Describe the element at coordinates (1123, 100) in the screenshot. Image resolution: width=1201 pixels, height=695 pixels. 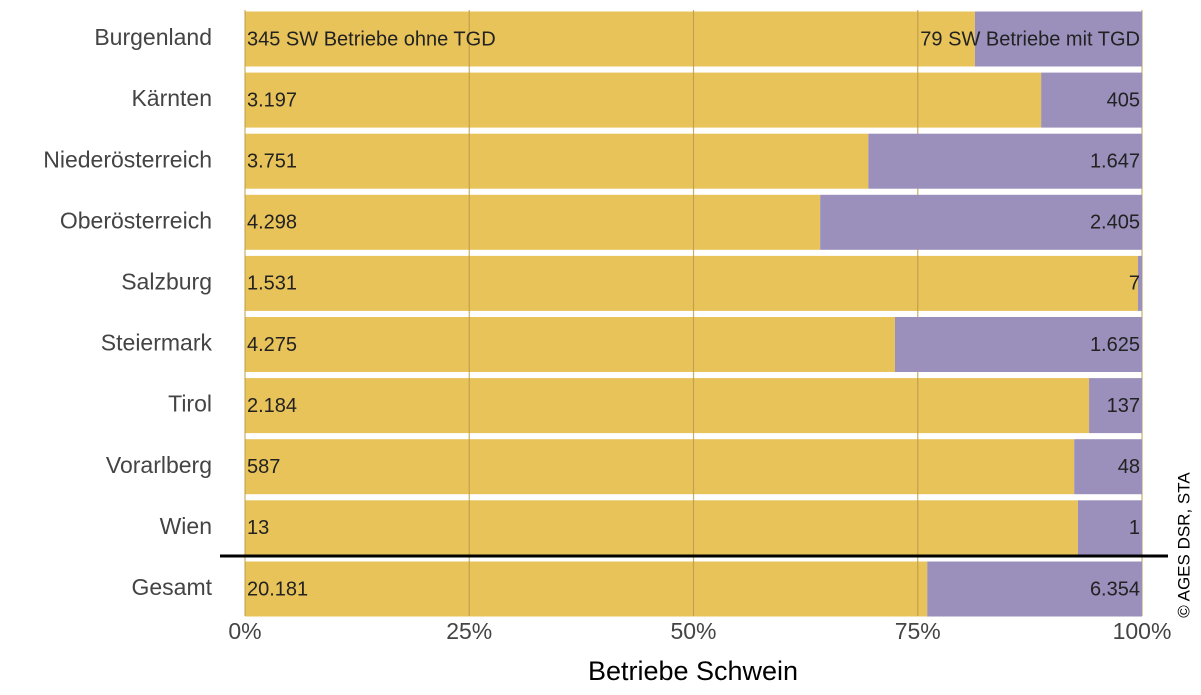
I see `value-label: 405` at that location.